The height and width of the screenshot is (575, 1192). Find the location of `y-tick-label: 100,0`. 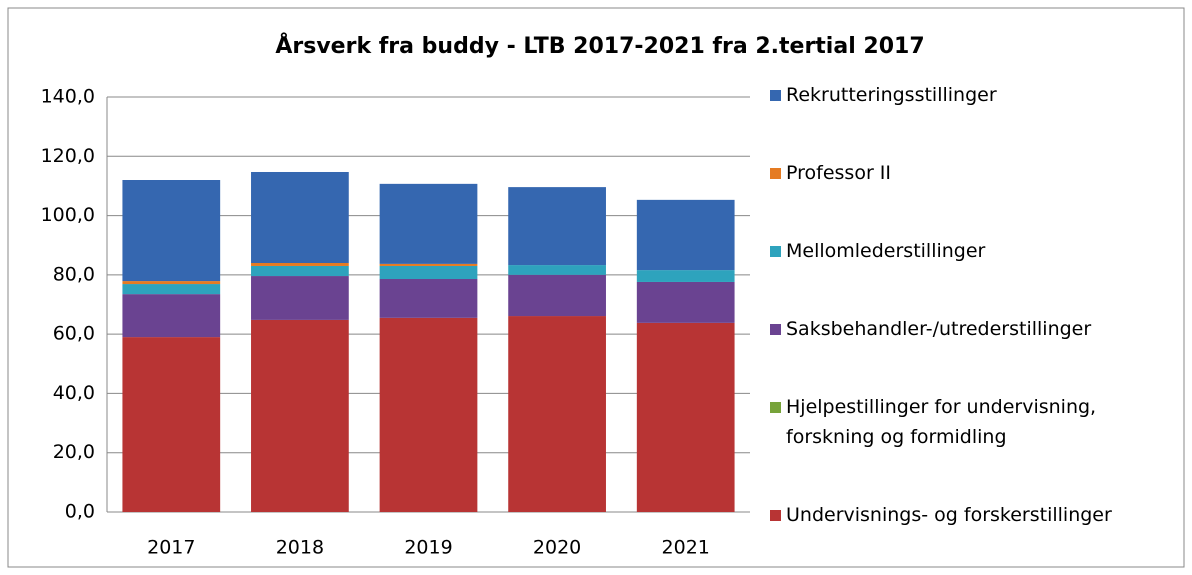

y-tick-label: 100,0 is located at coordinates (68, 215).